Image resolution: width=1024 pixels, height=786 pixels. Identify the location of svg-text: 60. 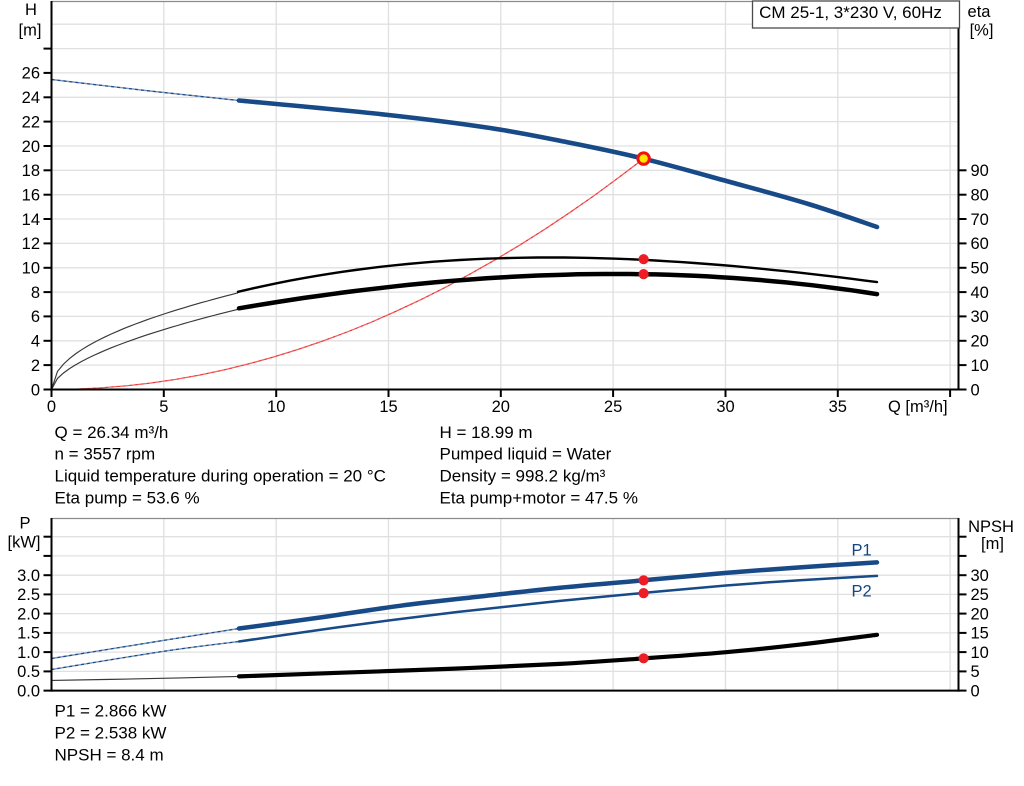
(980, 244).